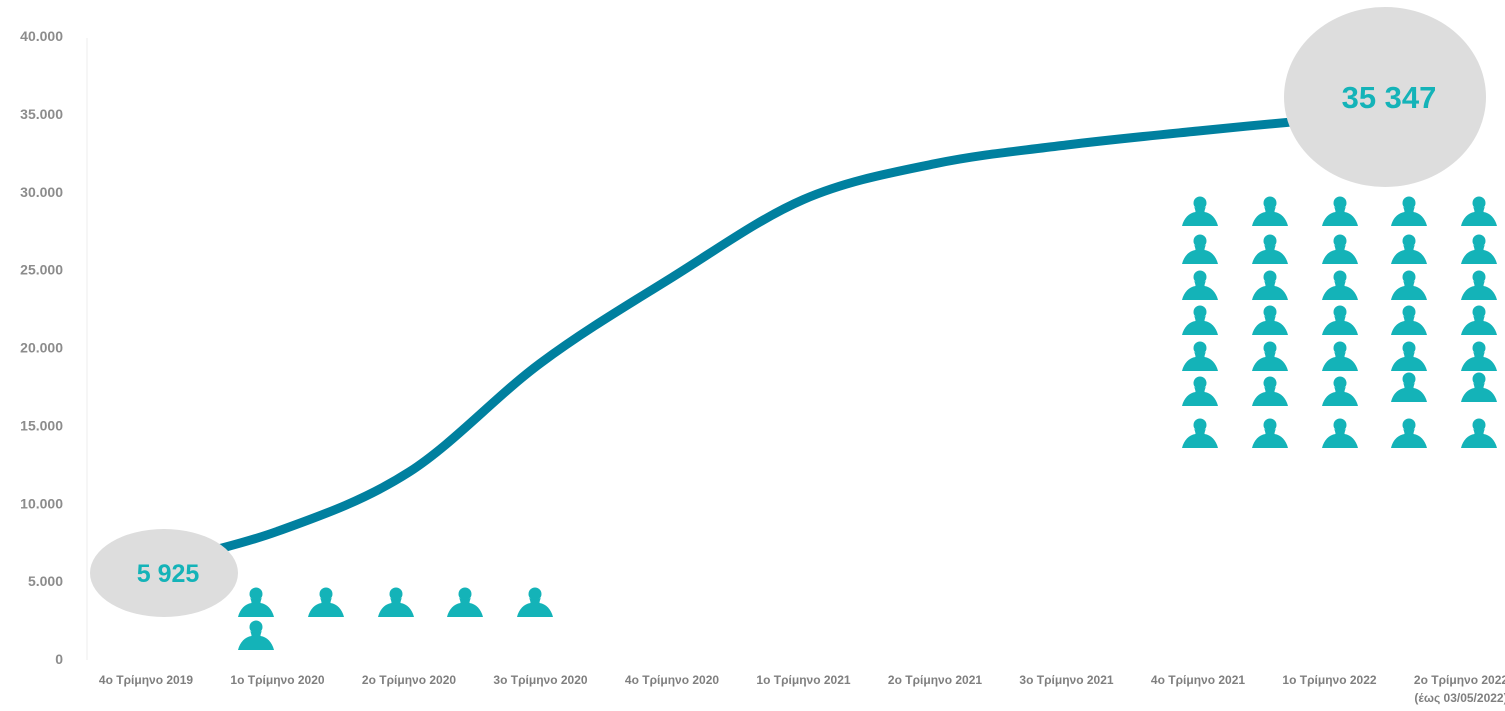 This screenshot has height=711, width=1505. What do you see at coordinates (59, 659) in the screenshot?
I see `y-tick-label: 0` at bounding box center [59, 659].